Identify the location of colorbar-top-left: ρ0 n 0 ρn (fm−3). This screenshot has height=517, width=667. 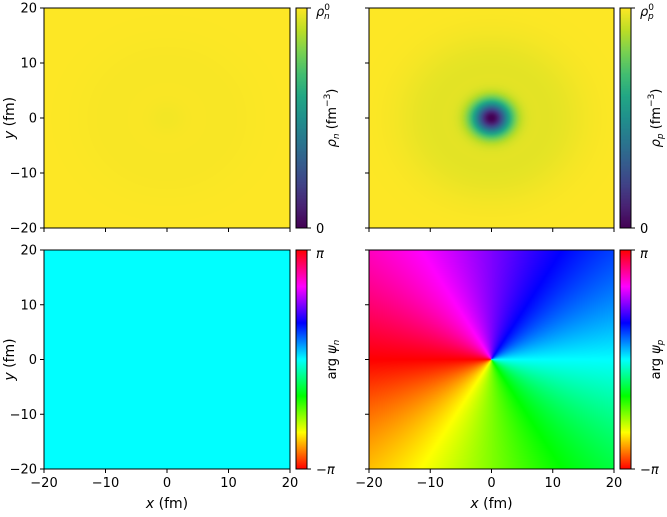
(318, 120).